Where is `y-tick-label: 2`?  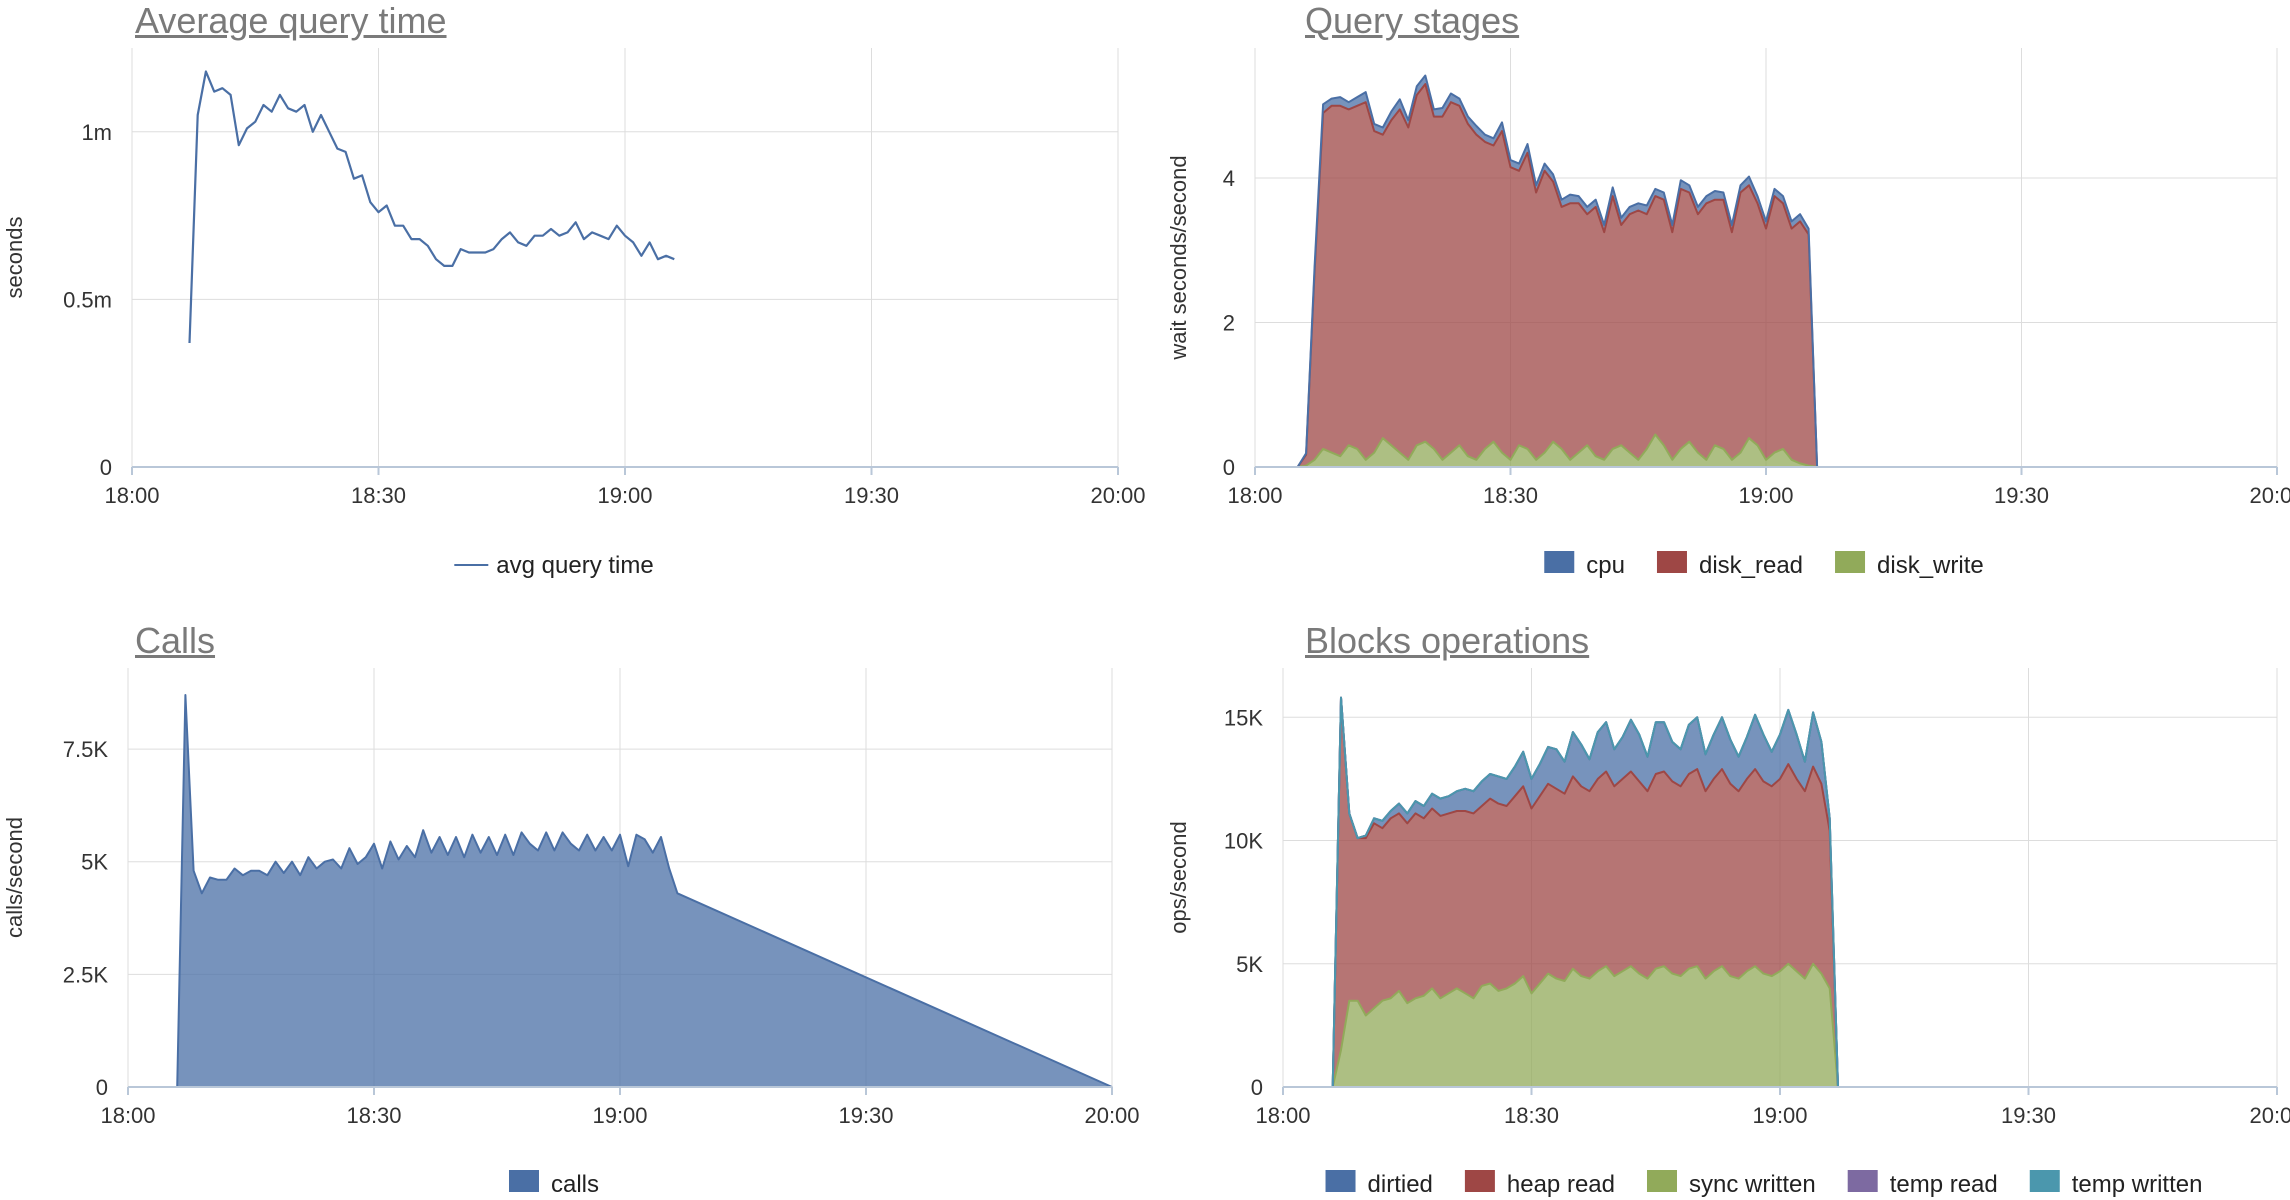 y-tick-label: 2 is located at coordinates (1229, 323).